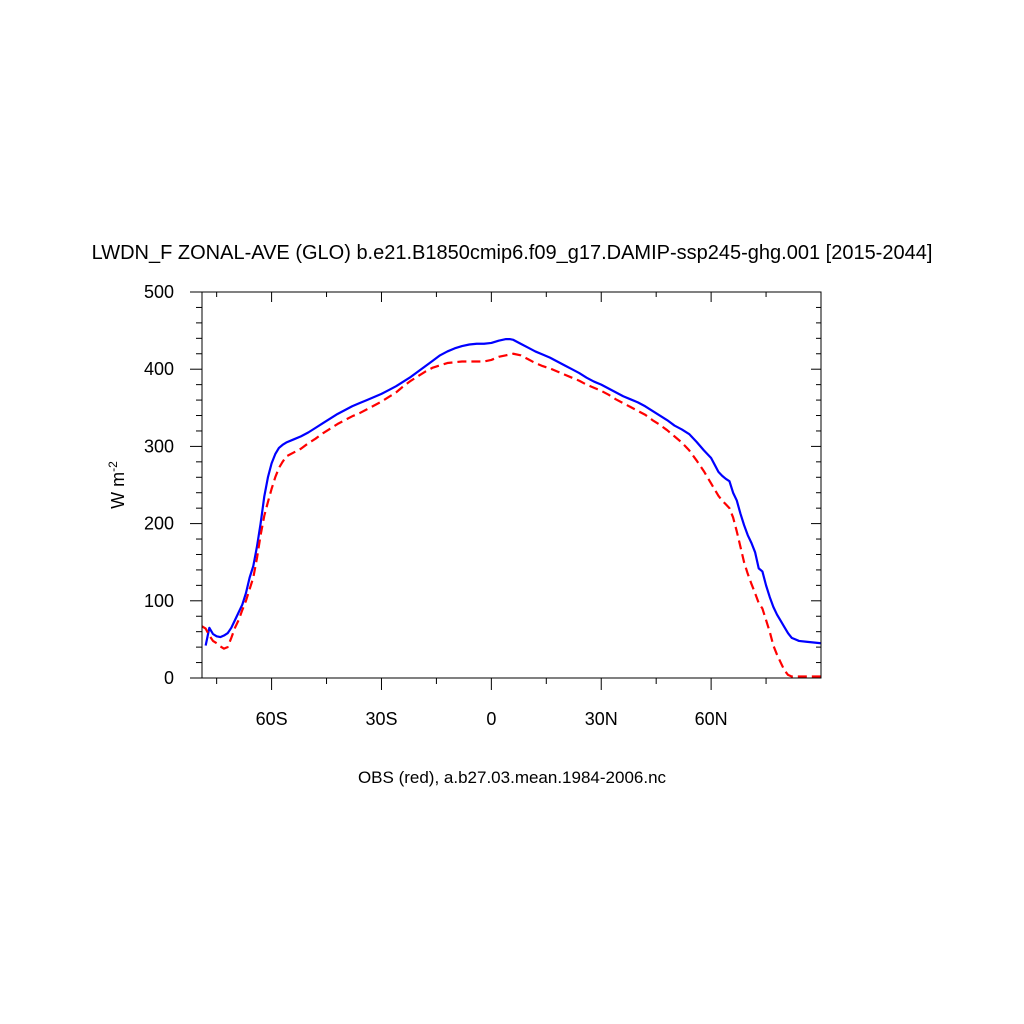 This screenshot has width=1024, height=1024. What do you see at coordinates (159, 446) in the screenshot?
I see `y-tick-label: 300` at bounding box center [159, 446].